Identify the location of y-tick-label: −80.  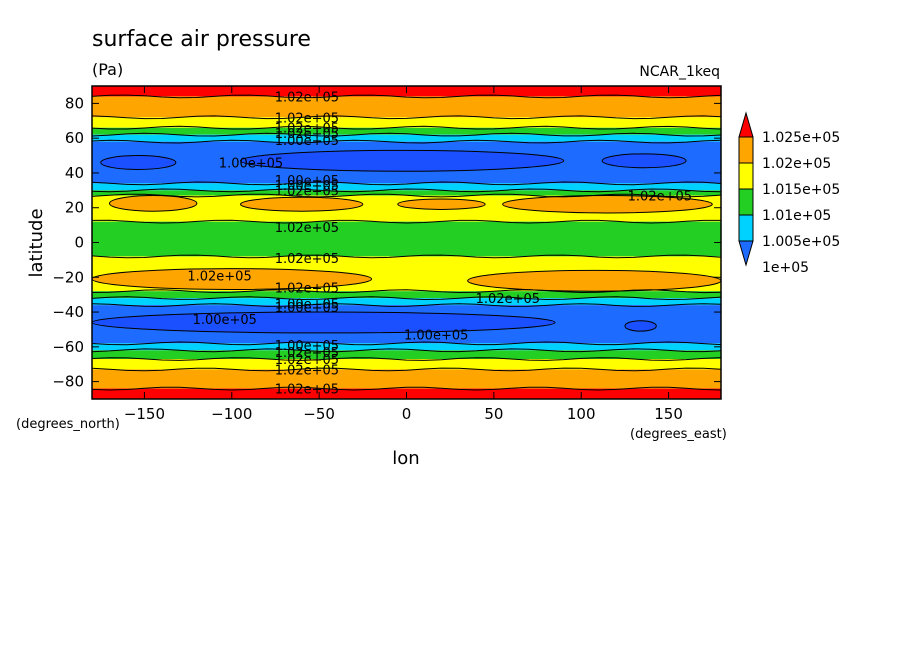
(68, 382).